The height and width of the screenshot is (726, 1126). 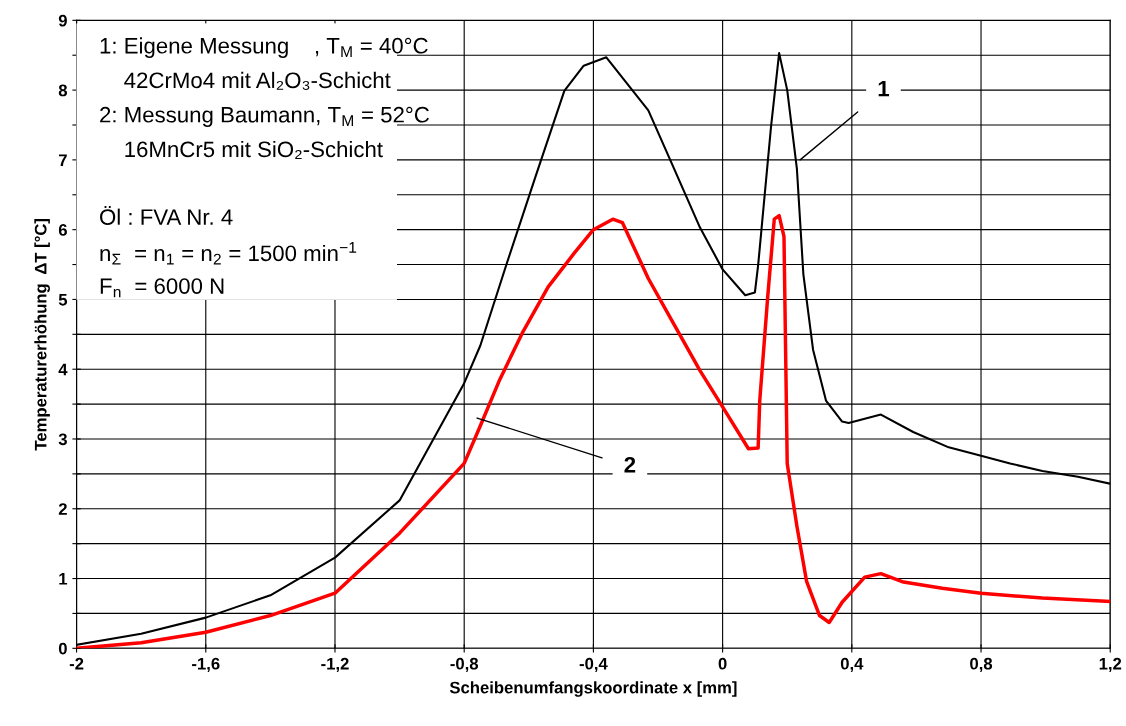 What do you see at coordinates (63, 90) in the screenshot?
I see `y-tick-label: 8` at bounding box center [63, 90].